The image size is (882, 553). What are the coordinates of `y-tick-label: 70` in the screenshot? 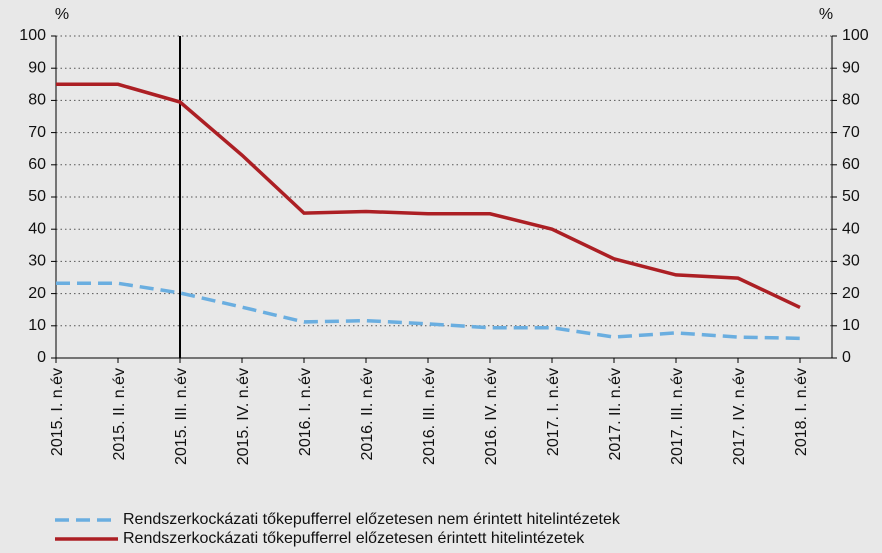 It's located at (37, 132).